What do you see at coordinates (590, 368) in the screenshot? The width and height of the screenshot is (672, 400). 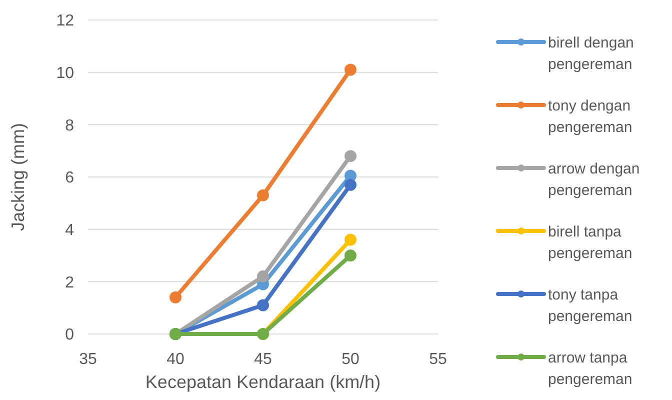 I see `legend-label: arrow tanpa pengereman` at bounding box center [590, 368].